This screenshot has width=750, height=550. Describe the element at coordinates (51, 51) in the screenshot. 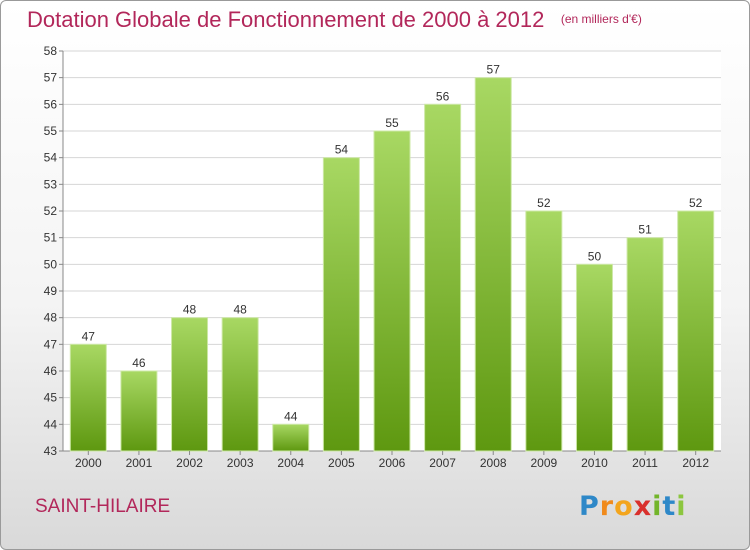

I see `y-tick-label: 58` at that location.